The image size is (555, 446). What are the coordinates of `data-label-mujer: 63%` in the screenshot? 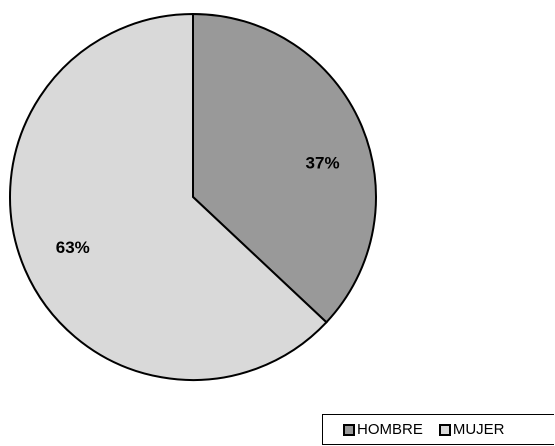 It's located at (73, 247).